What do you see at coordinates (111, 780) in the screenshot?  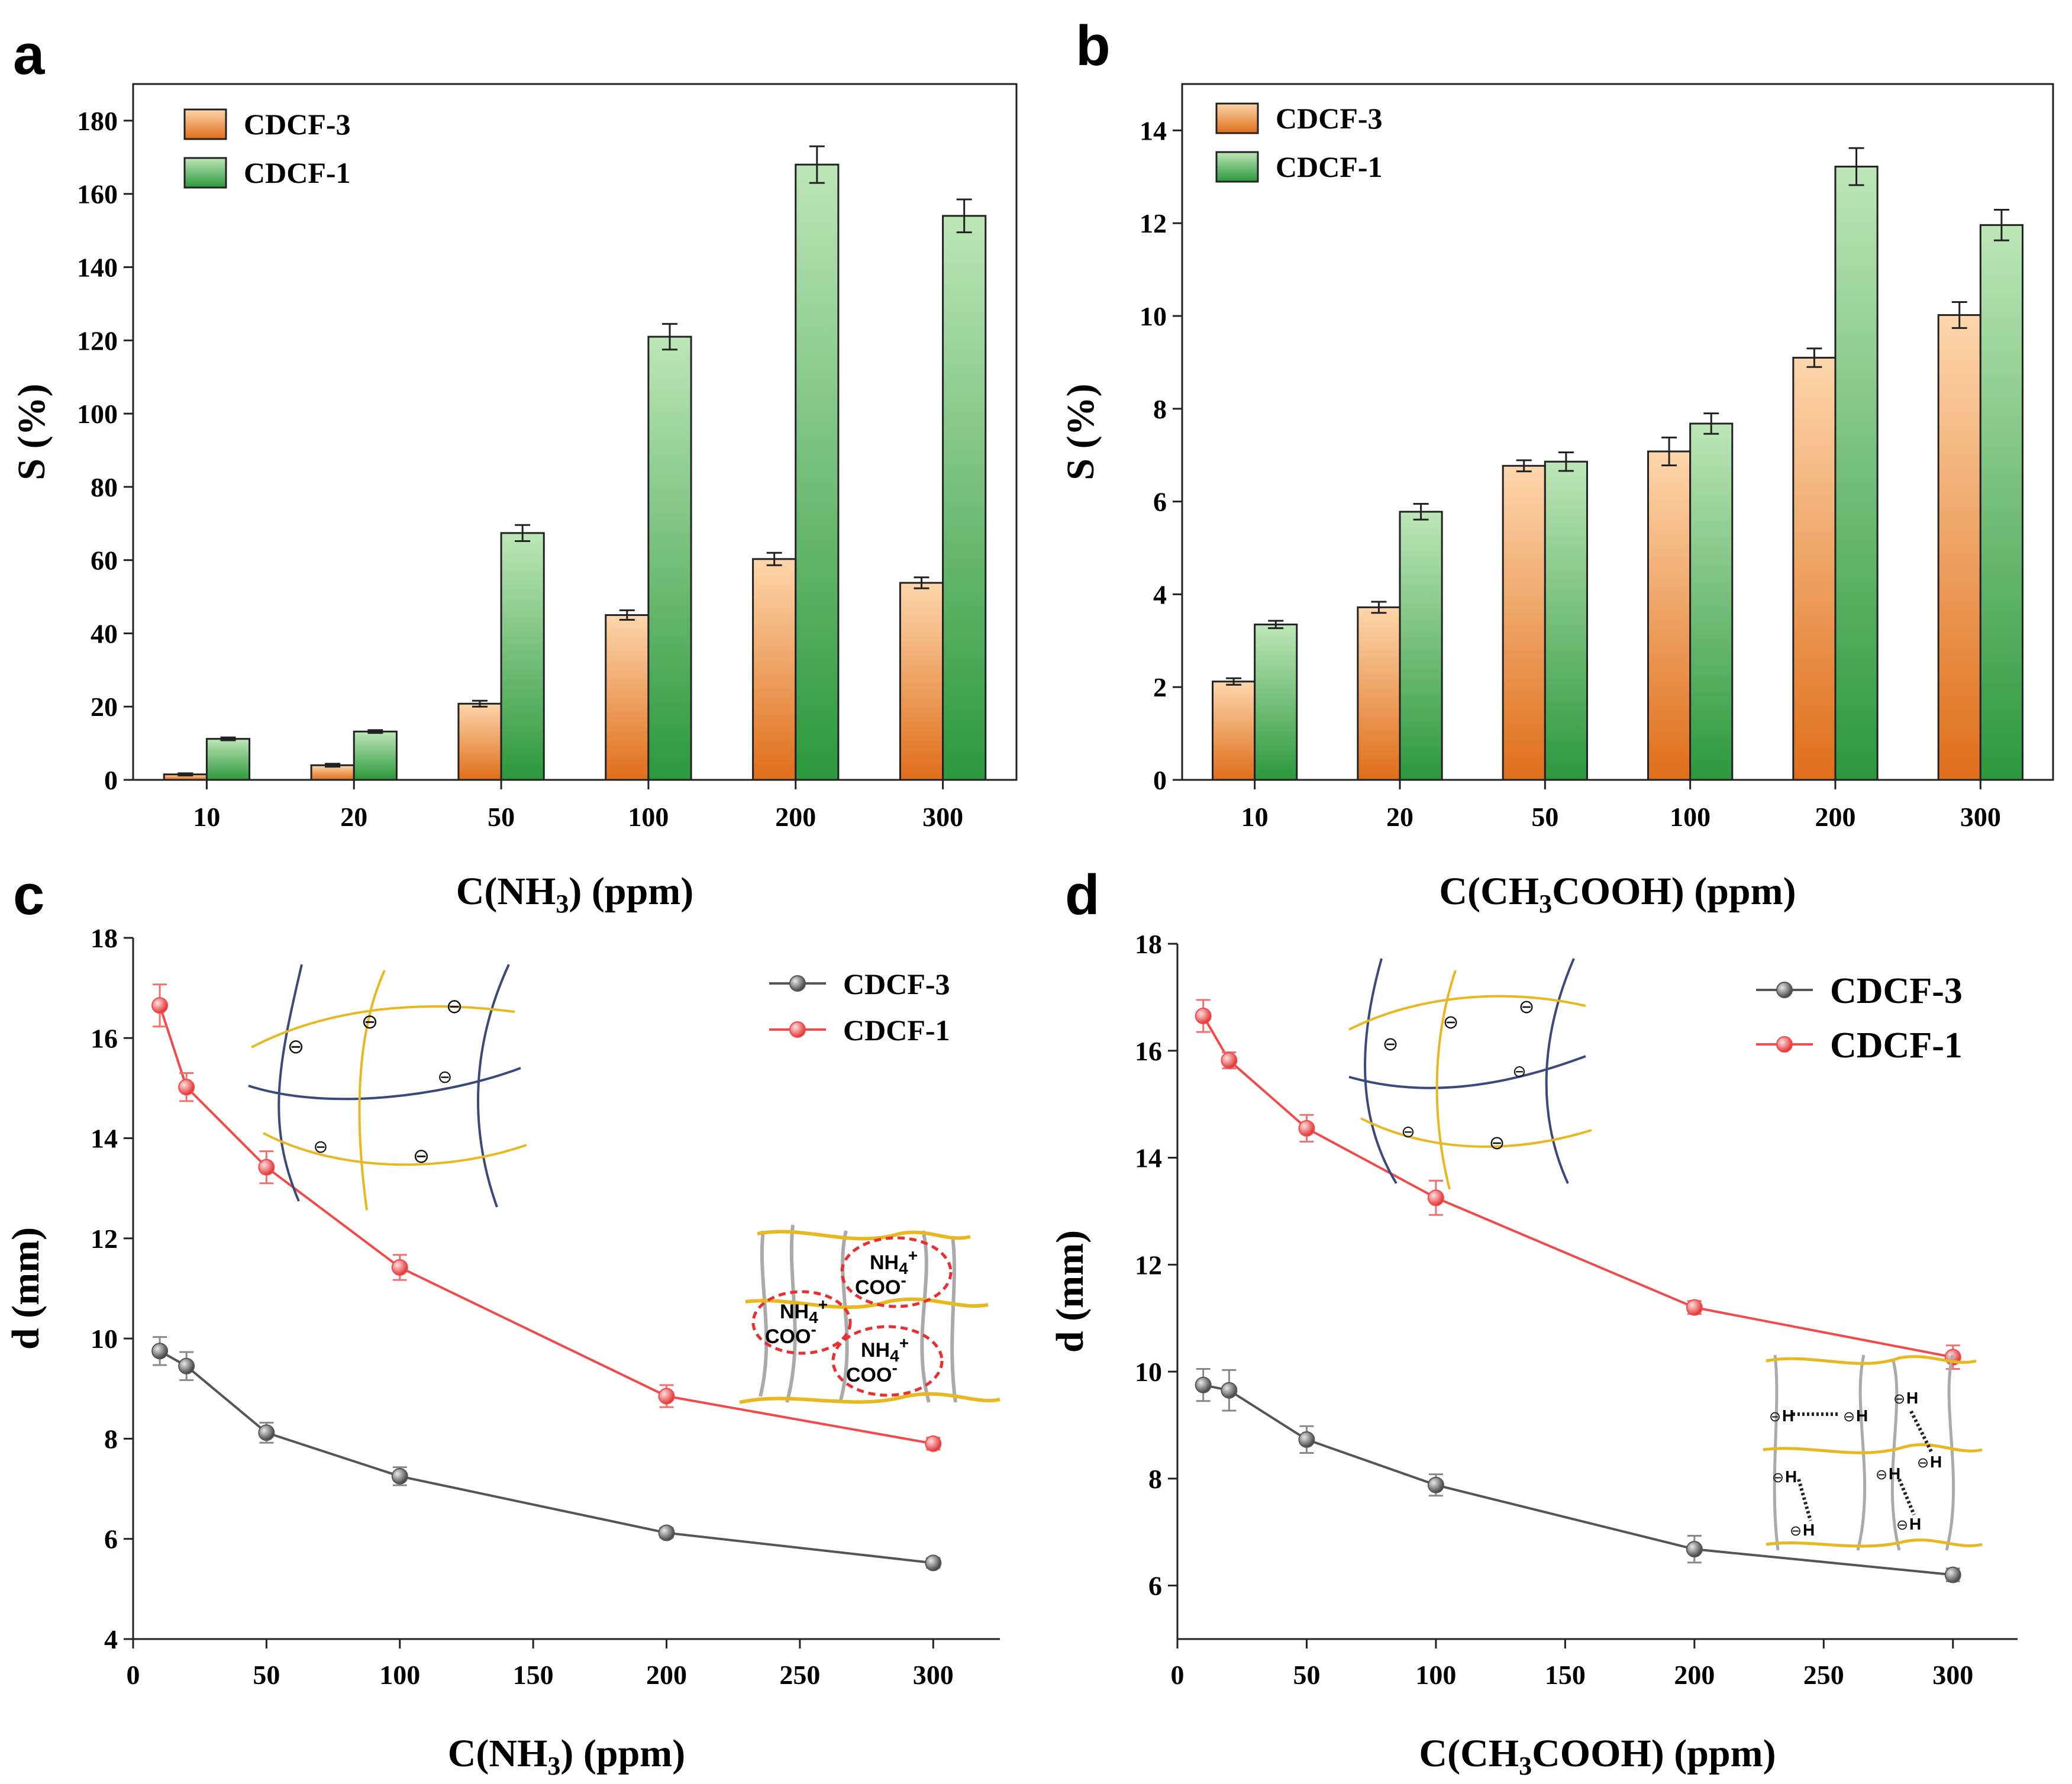 I see `y-tick-label: 0` at bounding box center [111, 780].